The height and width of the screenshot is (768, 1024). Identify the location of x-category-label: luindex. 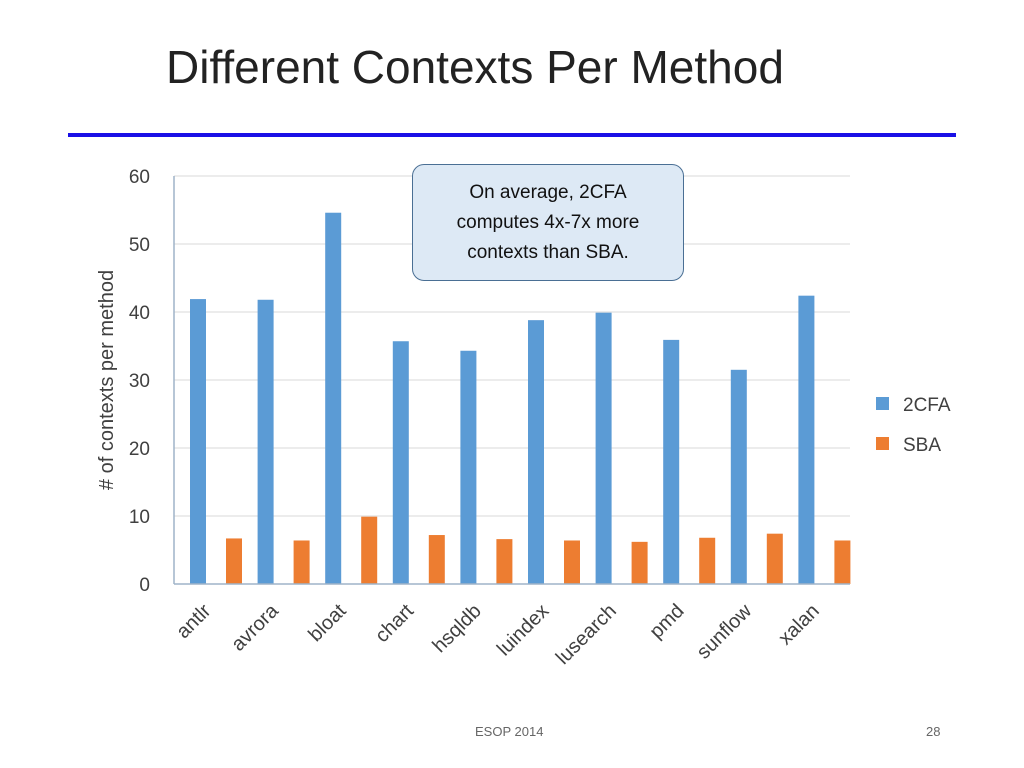
(523, 630).